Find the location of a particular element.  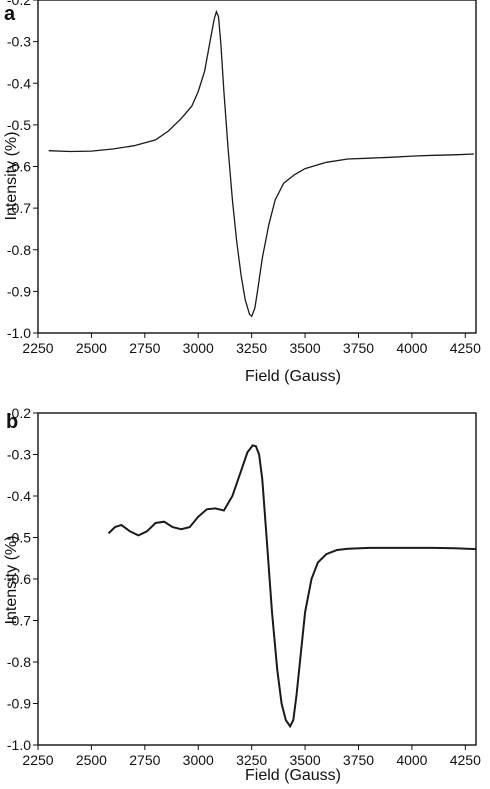

y-ticks-b: -0.2 -0.3 -0.4 -0.5 -0.6 -0.7 -0.8 -0.9 -1.0 is located at coordinates (22, 579).